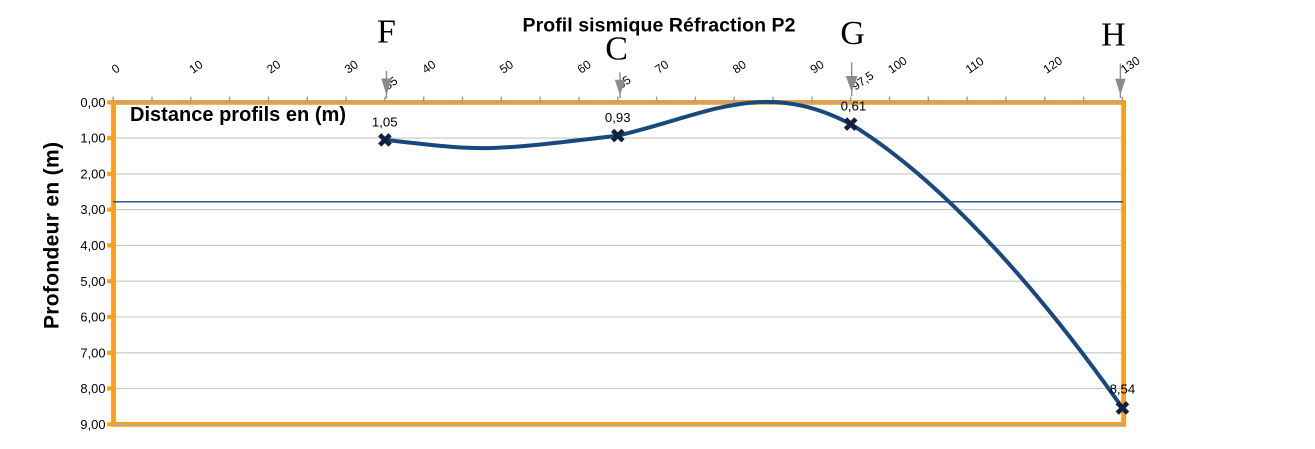 The width and height of the screenshot is (1315, 449). Describe the element at coordinates (659, 26) in the screenshot. I see `svg-text: Profil sismique Réfraction P2` at that location.